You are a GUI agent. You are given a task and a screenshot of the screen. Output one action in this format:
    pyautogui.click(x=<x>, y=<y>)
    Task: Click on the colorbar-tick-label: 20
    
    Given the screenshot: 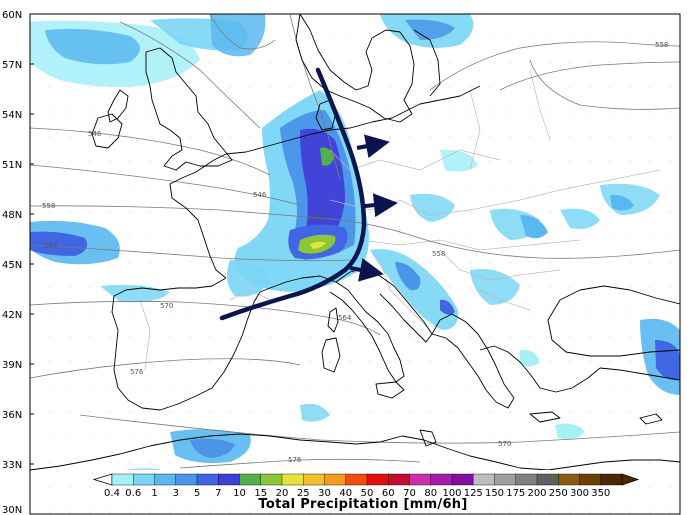 What is the action you would take?
    pyautogui.click(x=282, y=493)
    